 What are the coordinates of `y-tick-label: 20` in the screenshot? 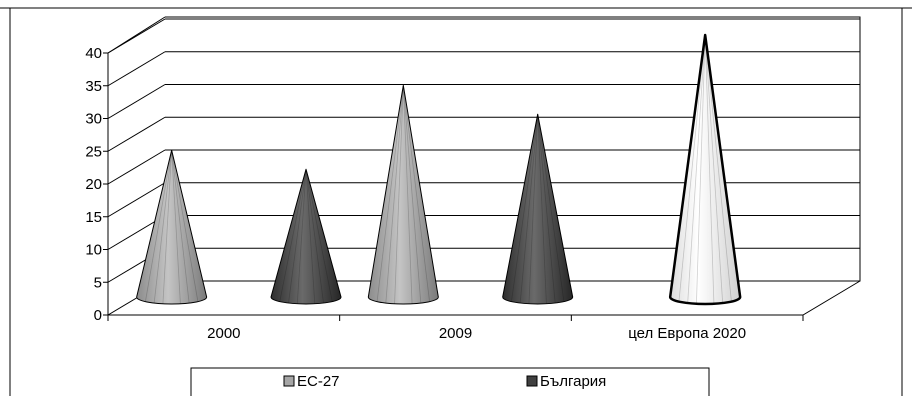 It's located at (93, 184).